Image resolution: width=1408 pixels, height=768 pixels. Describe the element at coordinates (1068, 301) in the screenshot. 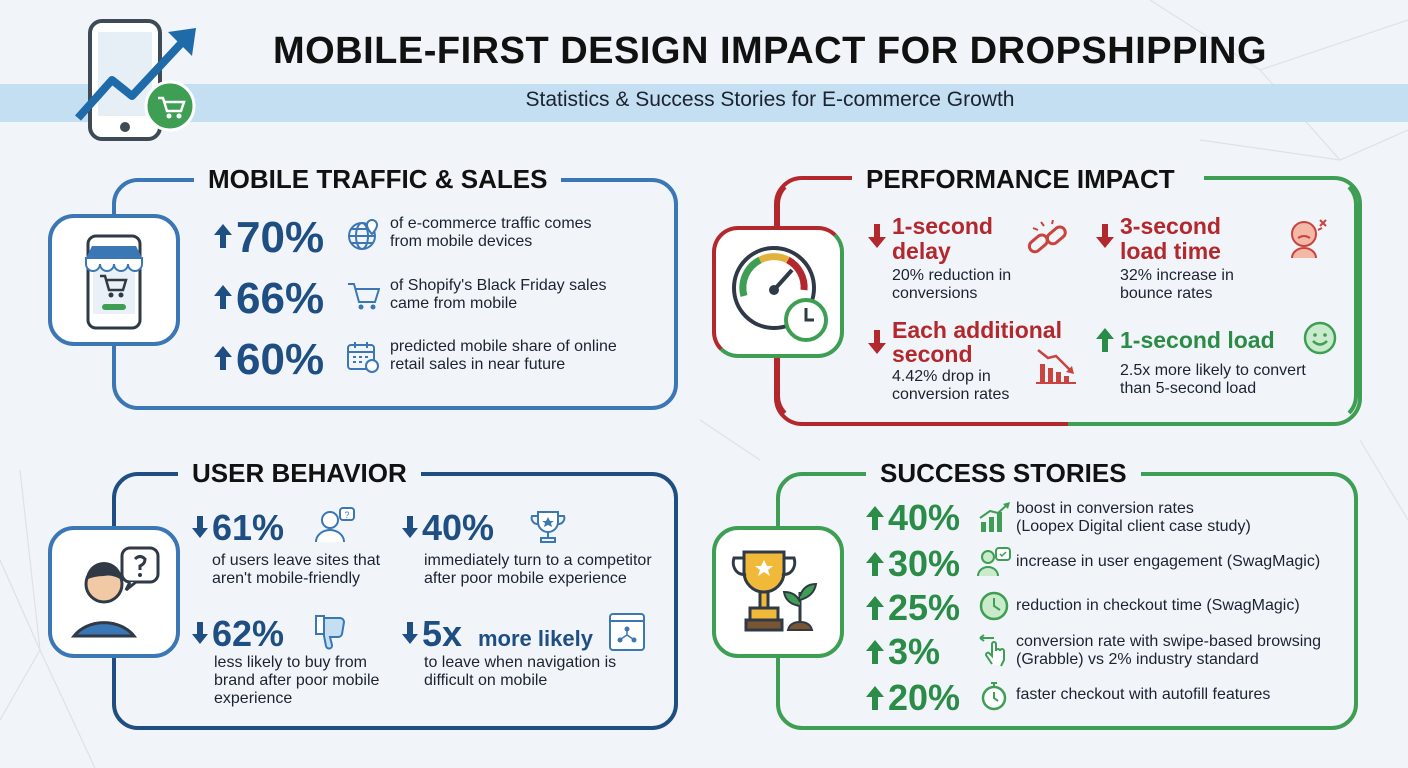

I see `performance-panel-border` at that location.